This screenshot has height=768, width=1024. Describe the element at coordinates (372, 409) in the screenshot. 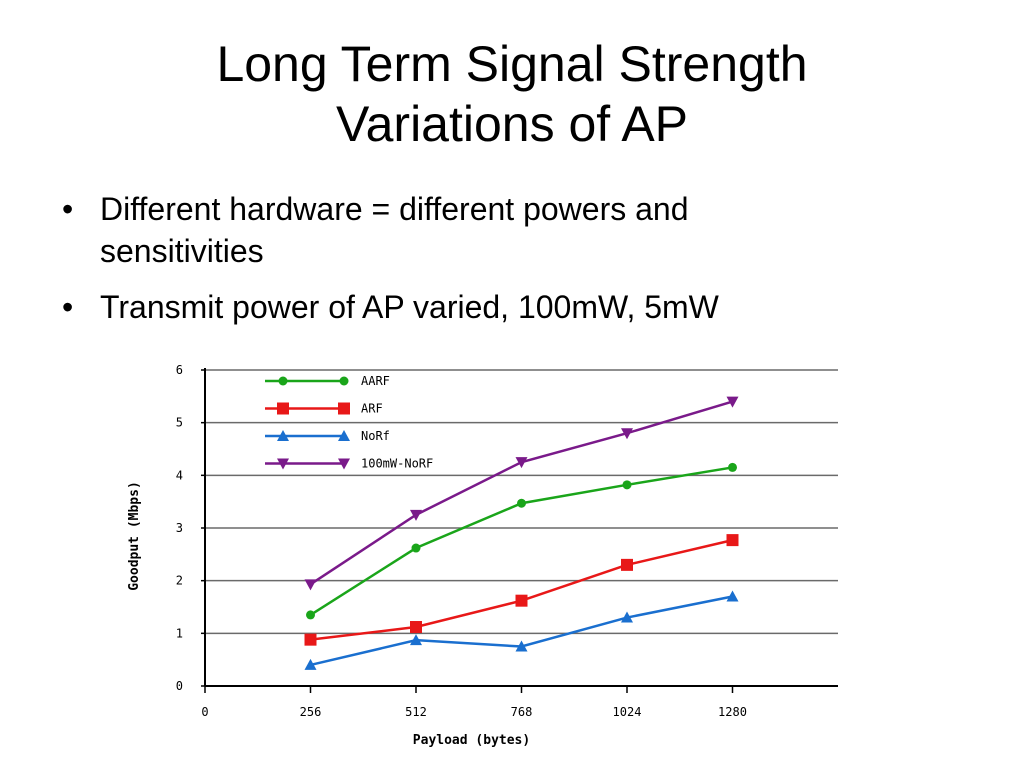

I see `legend-label: ARF` at that location.